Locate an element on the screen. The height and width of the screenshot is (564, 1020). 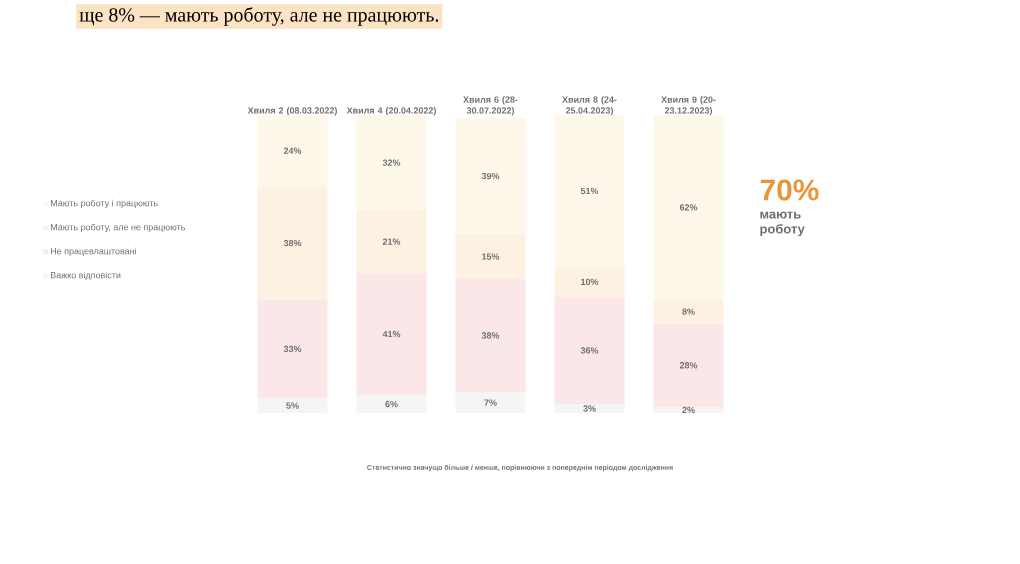
data-label: 33% is located at coordinates (292, 349).